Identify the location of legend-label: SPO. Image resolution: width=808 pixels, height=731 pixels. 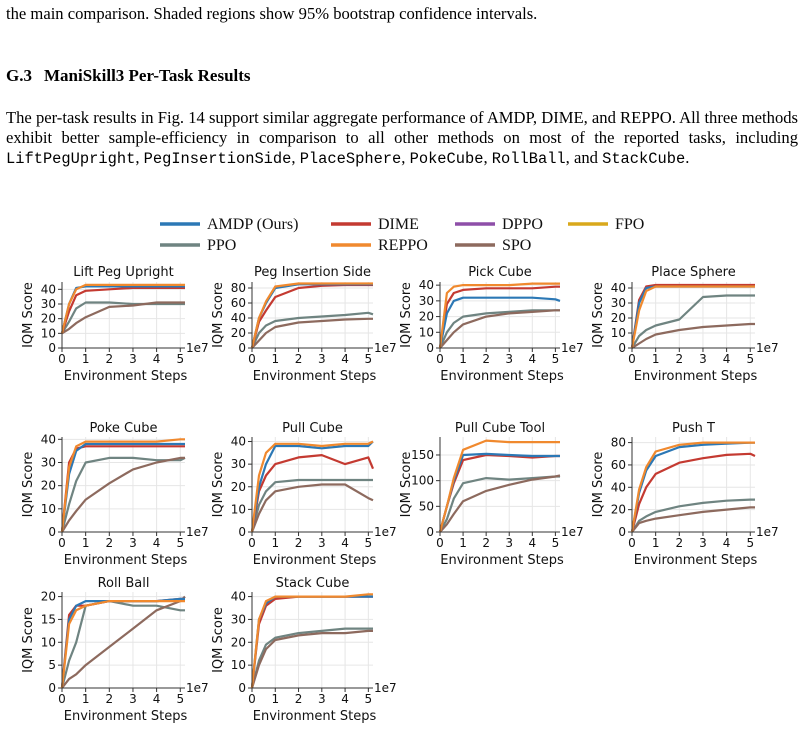
(516, 245).